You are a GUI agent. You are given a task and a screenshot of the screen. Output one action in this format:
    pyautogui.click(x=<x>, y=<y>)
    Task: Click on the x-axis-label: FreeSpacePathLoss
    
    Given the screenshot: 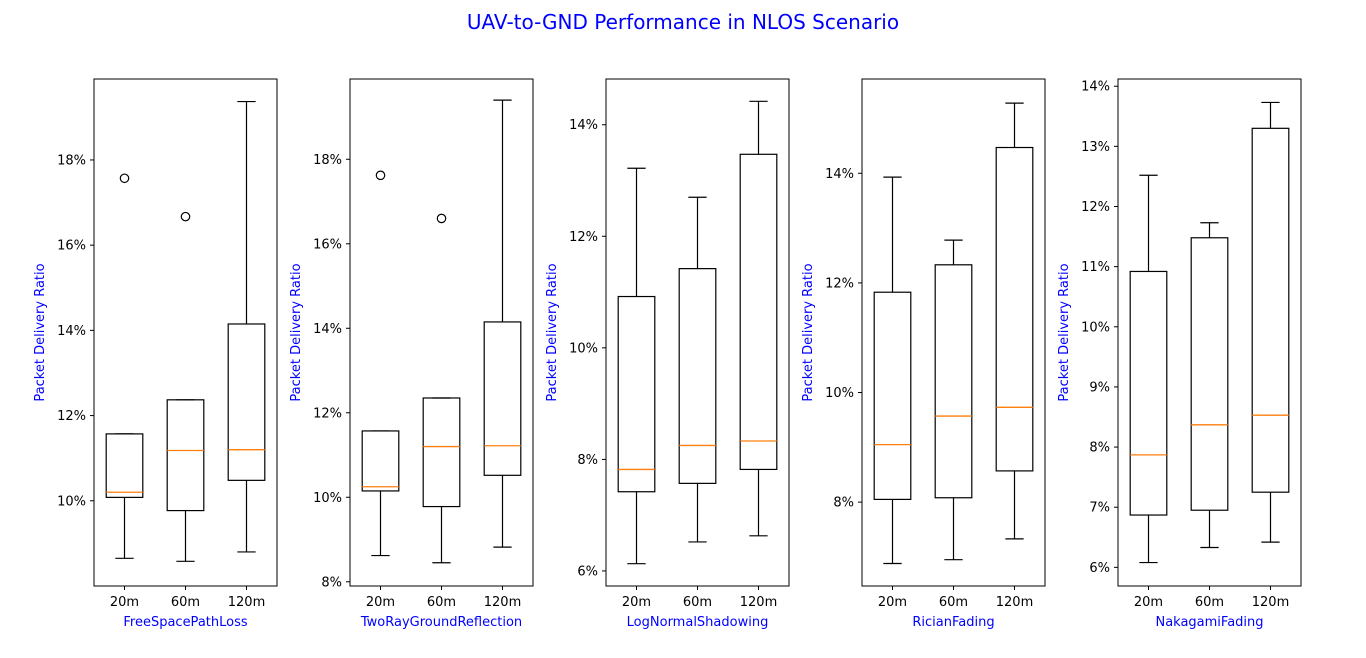 What is the action you would take?
    pyautogui.click(x=185, y=622)
    